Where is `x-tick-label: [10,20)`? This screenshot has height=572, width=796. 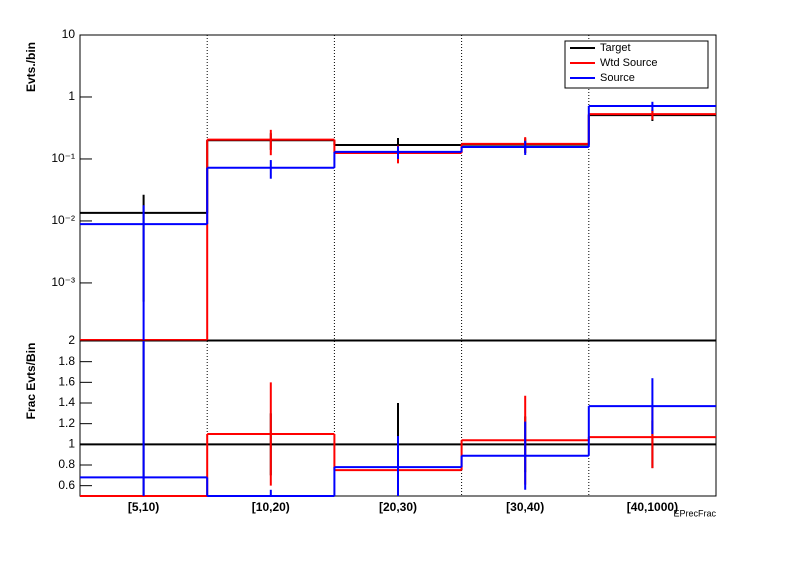 x-tick-label: [10,20) is located at coordinates (271, 507).